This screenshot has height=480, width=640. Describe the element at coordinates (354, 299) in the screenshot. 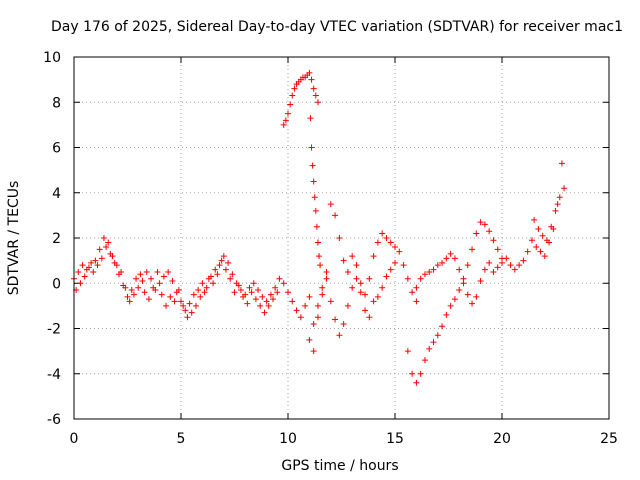

I see `series-mac1-track-f` at that location.